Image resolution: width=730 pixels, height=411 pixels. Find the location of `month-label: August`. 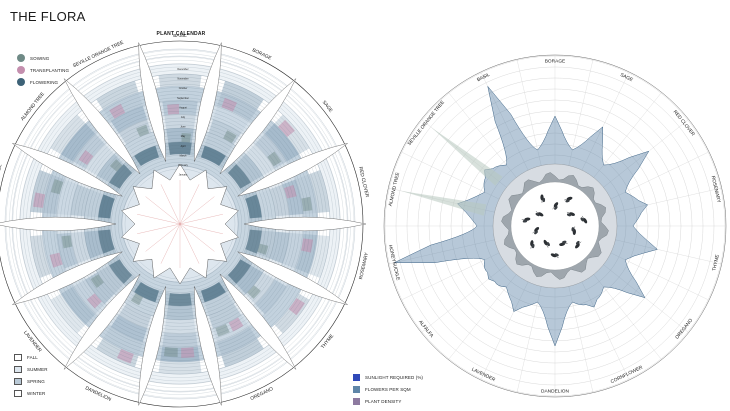

month-label: August is located at coordinates (183, 107).